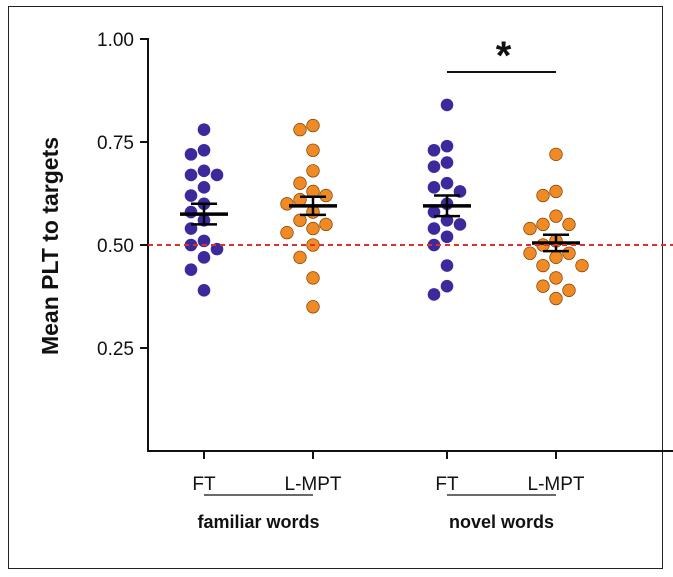 Image resolution: width=673 pixels, height=577 pixels. Describe the element at coordinates (50, 246) in the screenshot. I see `y-axis-label: Mean PLT to targets` at that location.